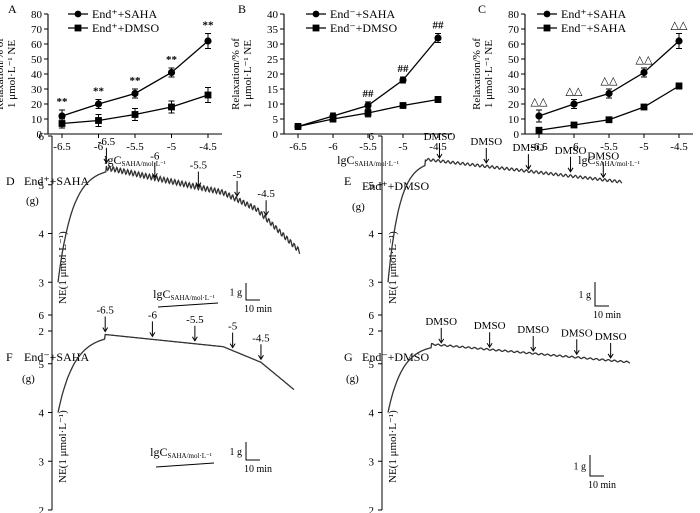 The image size is (700, 513). What do you see at coordinates (248, 74) in the screenshot?
I see `y-axis-label-b-2: 1 μmol·L⁻¹ NE` at bounding box center [248, 74].